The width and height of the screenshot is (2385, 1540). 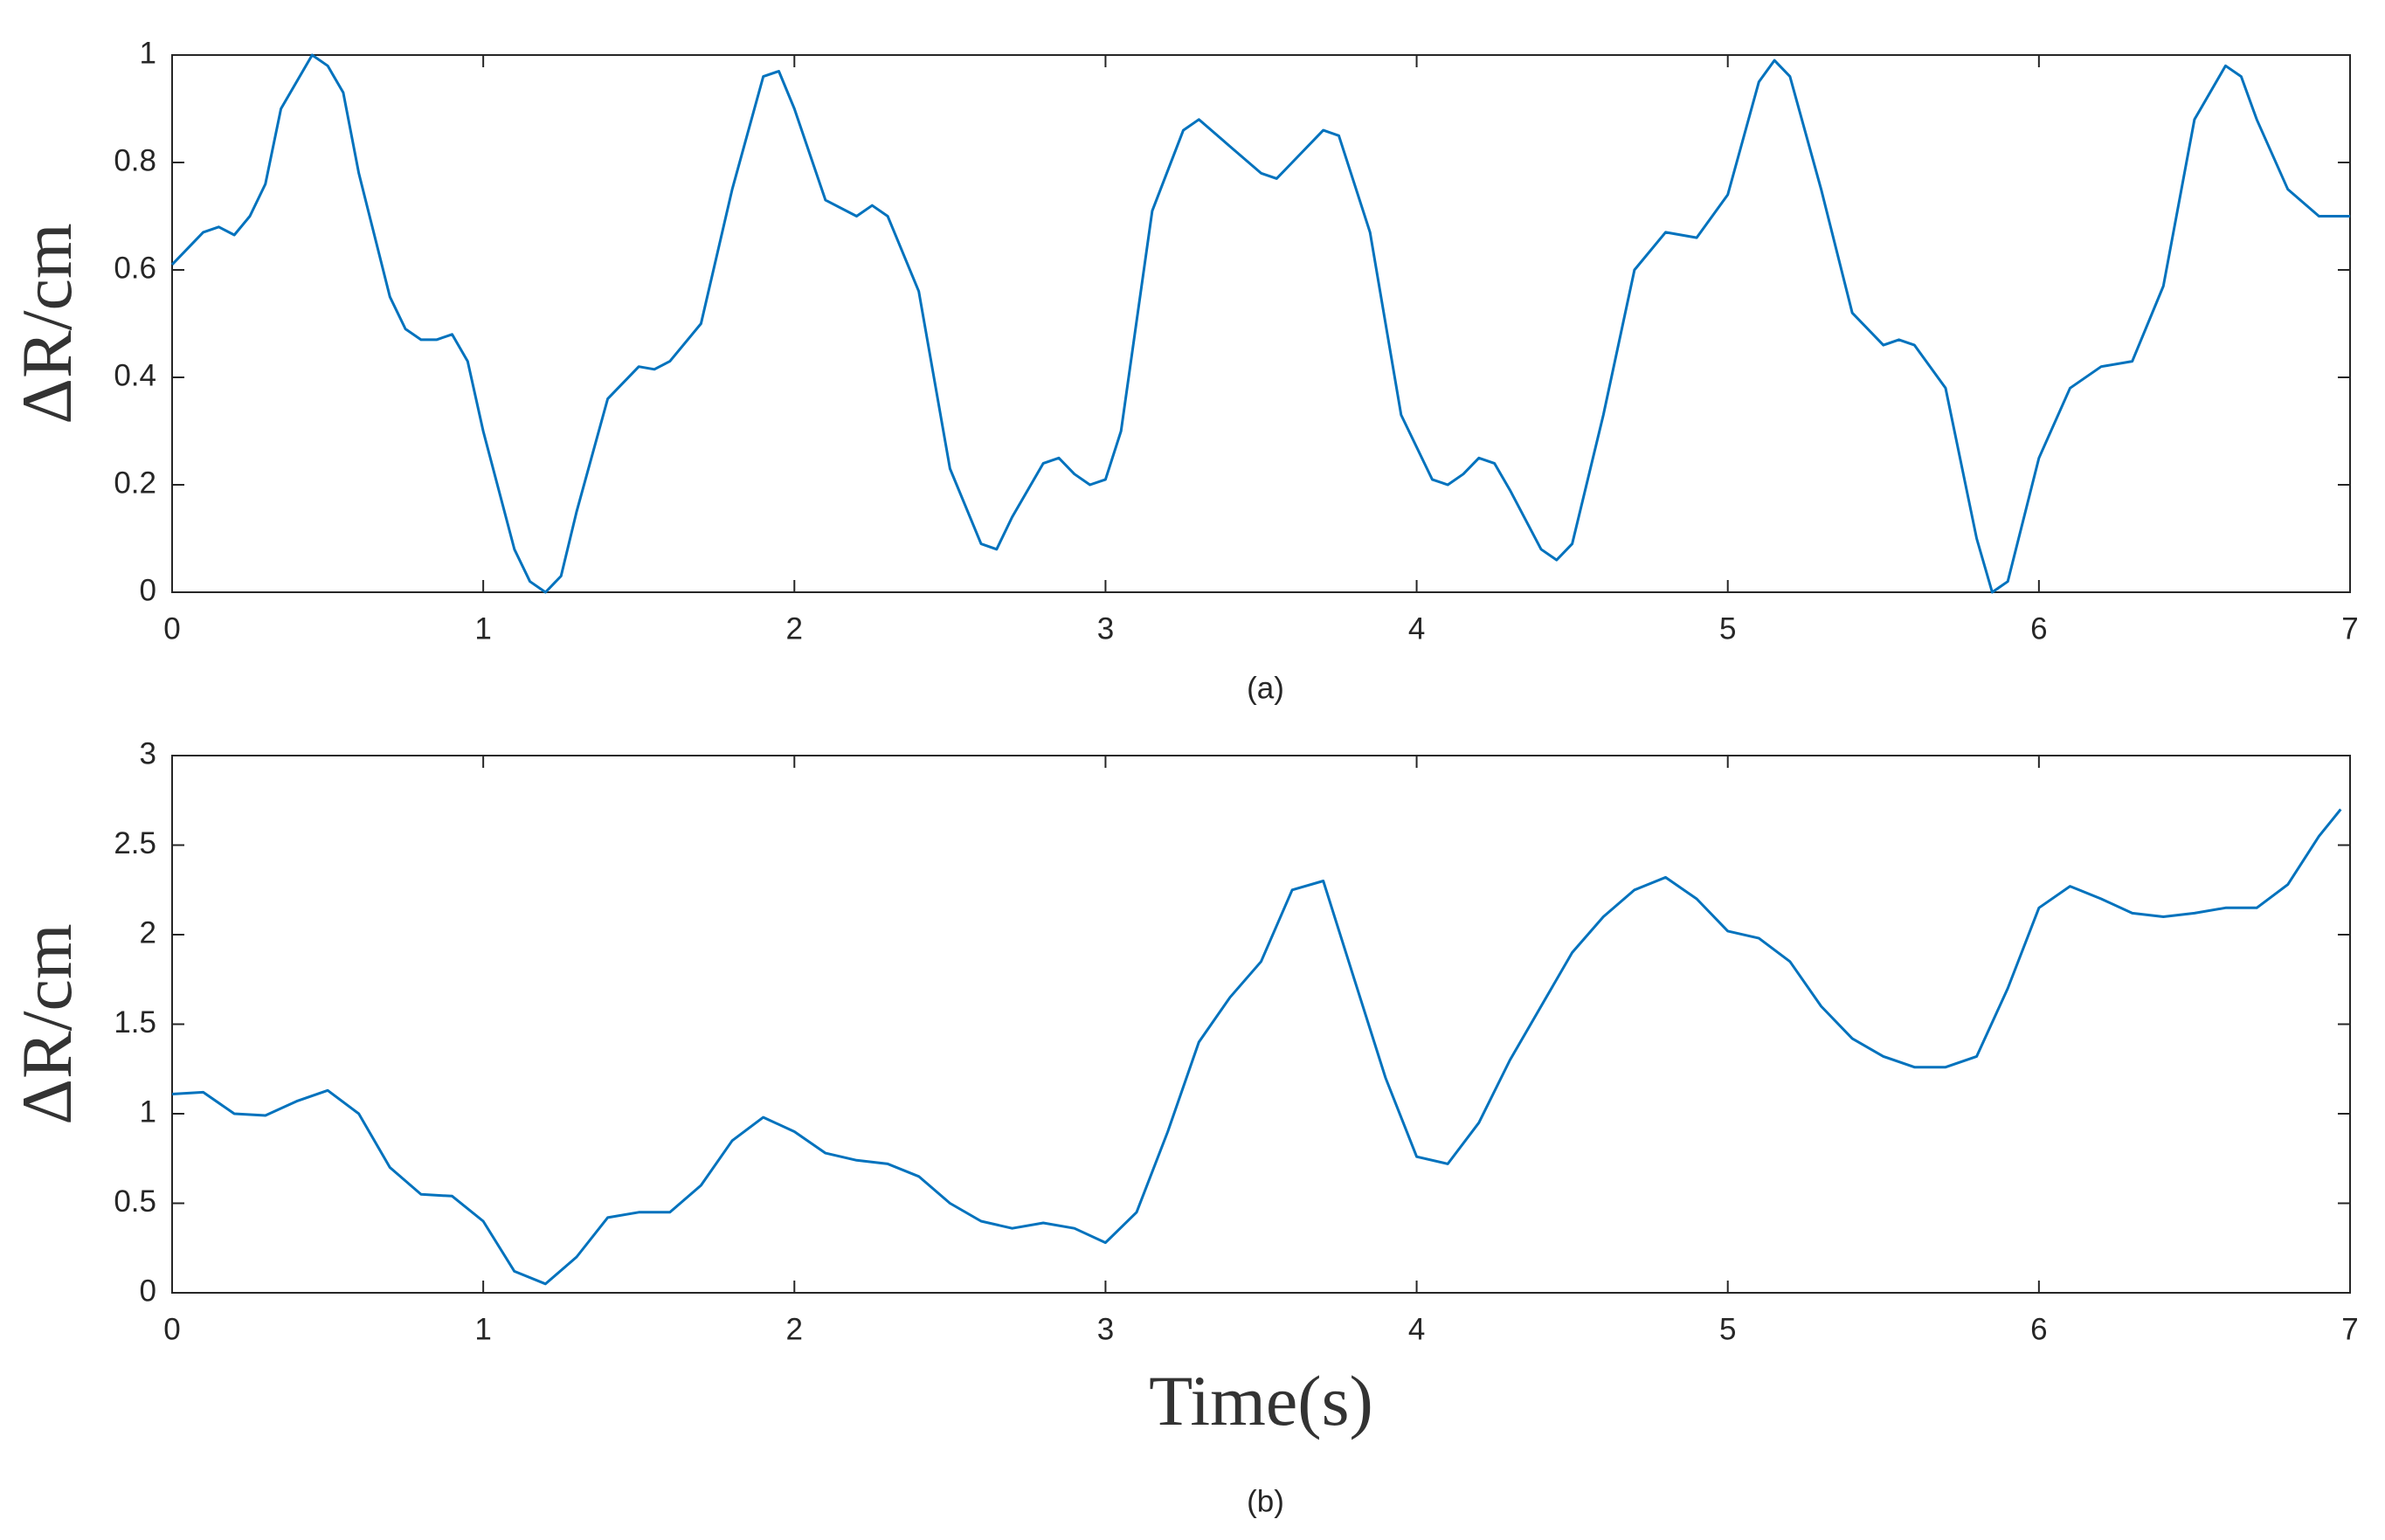 What do you see at coordinates (148, 932) in the screenshot?
I see `y-tick-label: 2` at bounding box center [148, 932].